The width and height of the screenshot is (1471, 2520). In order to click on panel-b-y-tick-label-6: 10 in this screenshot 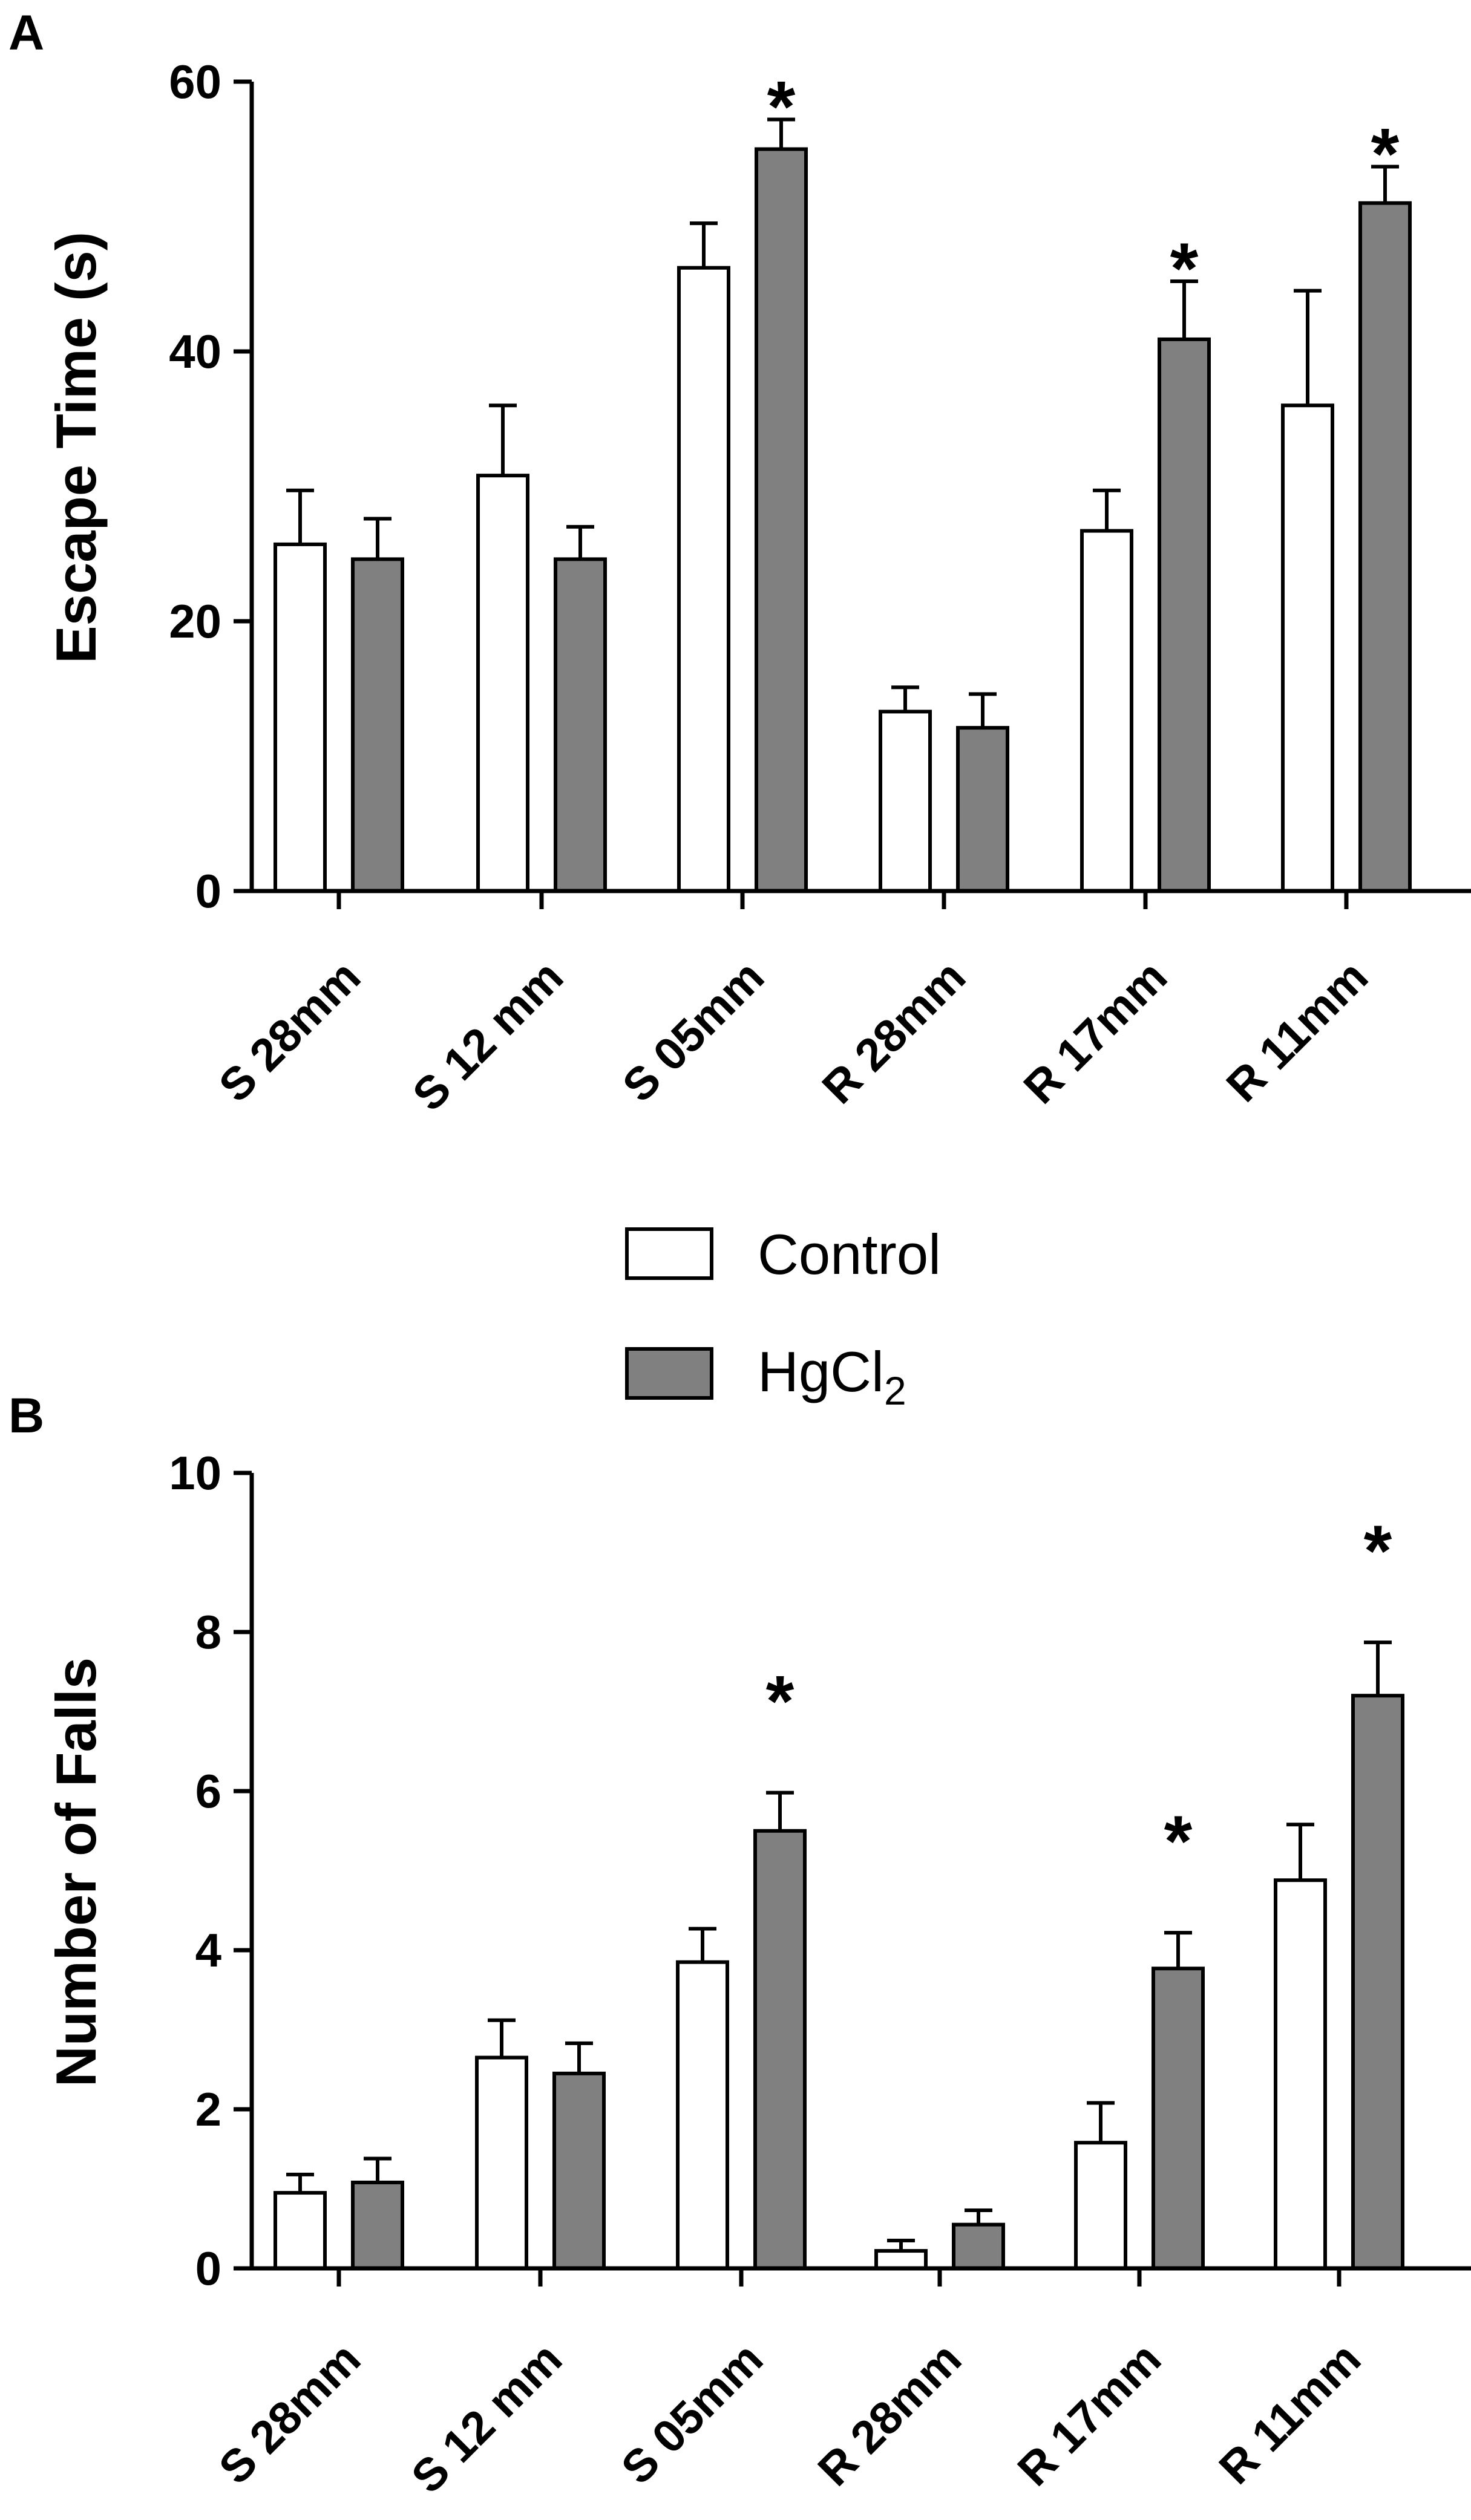, I will do `click(195, 1473)`.